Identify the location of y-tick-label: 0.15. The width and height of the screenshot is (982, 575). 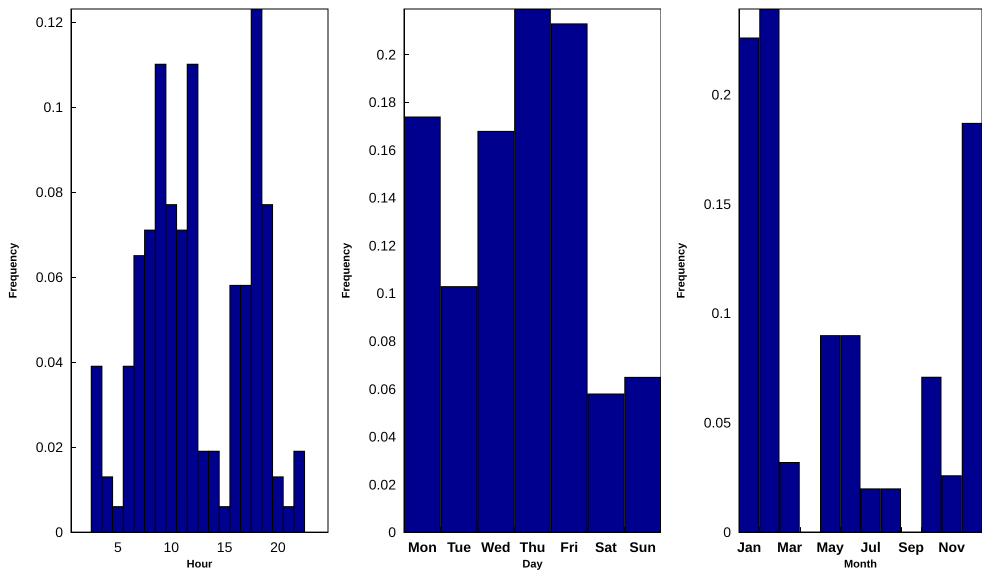
(718, 204).